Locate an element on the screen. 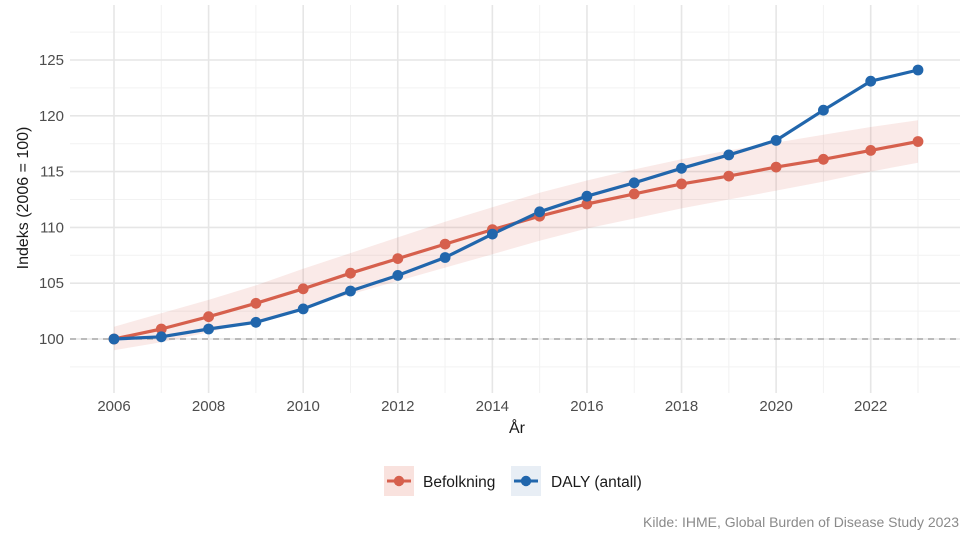 Image resolution: width=970 pixels, height=542 pixels. y-tick-label: 115 is located at coordinates (52, 172).